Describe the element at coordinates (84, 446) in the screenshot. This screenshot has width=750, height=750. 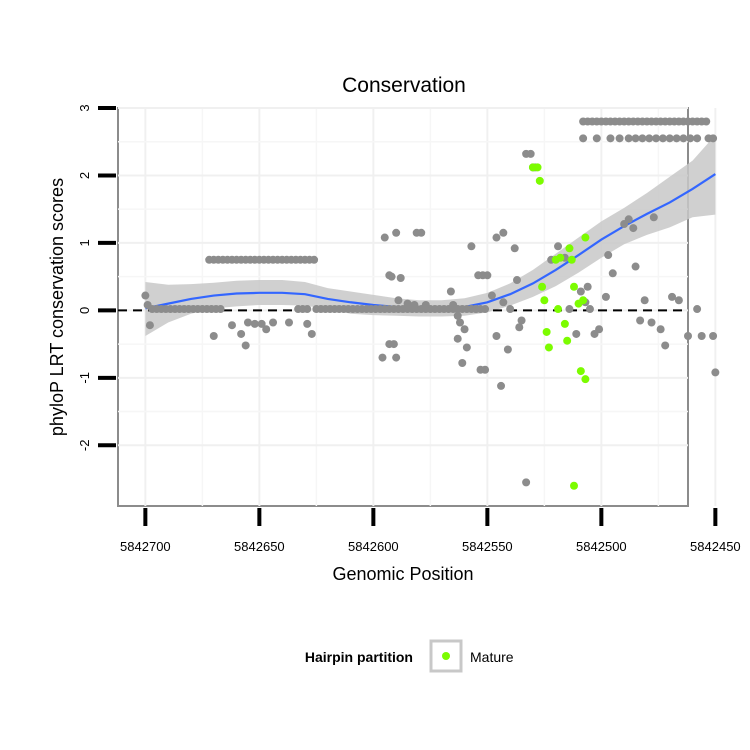
I see `y-tick-label: -2` at that location.